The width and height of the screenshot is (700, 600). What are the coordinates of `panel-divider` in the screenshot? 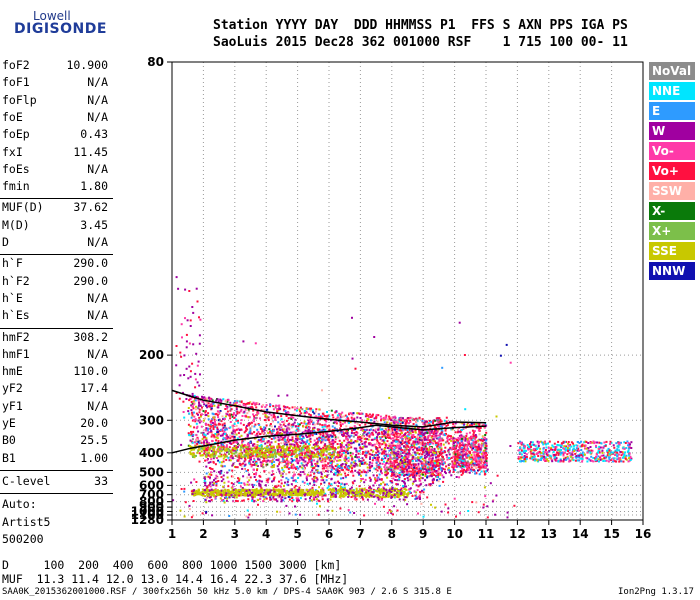 It's located at (56, 328).